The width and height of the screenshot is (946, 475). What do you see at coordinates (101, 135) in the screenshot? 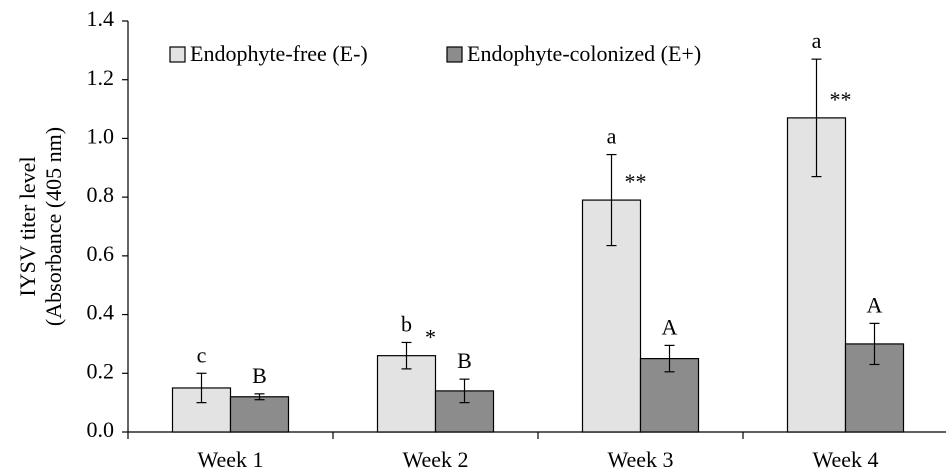
I see `y-tick-label: 1.0` at bounding box center [101, 135].